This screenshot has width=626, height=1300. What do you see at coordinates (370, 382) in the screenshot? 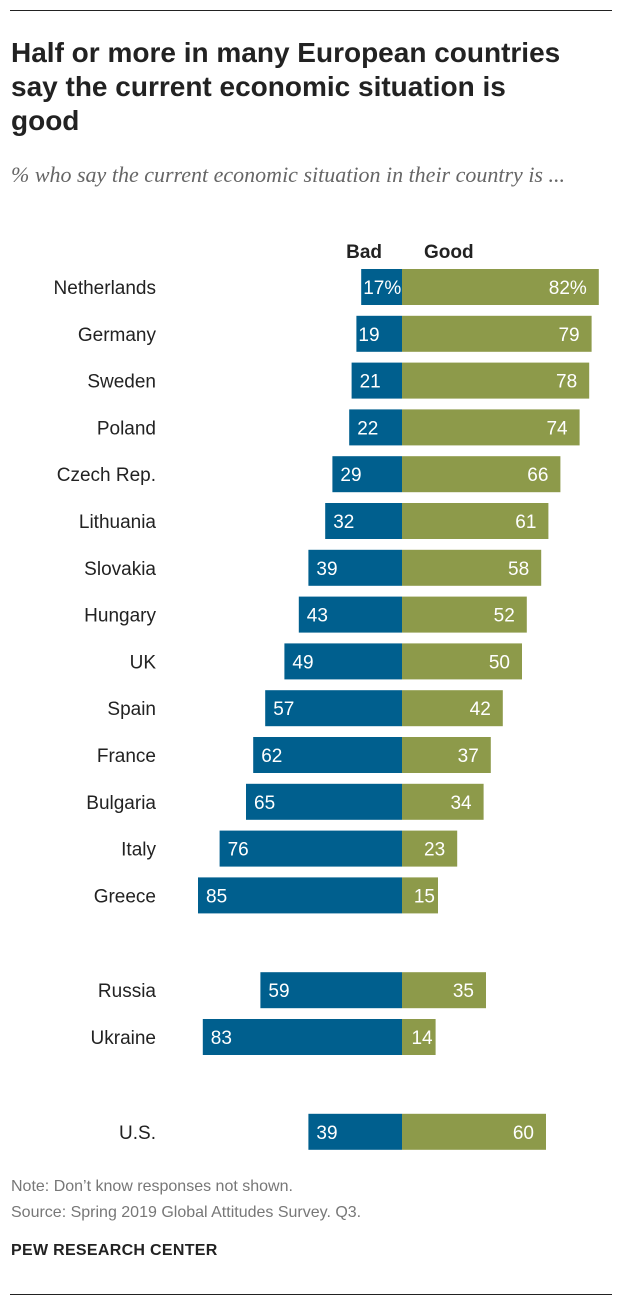
I see `value-bad-sweden: 21` at bounding box center [370, 382].